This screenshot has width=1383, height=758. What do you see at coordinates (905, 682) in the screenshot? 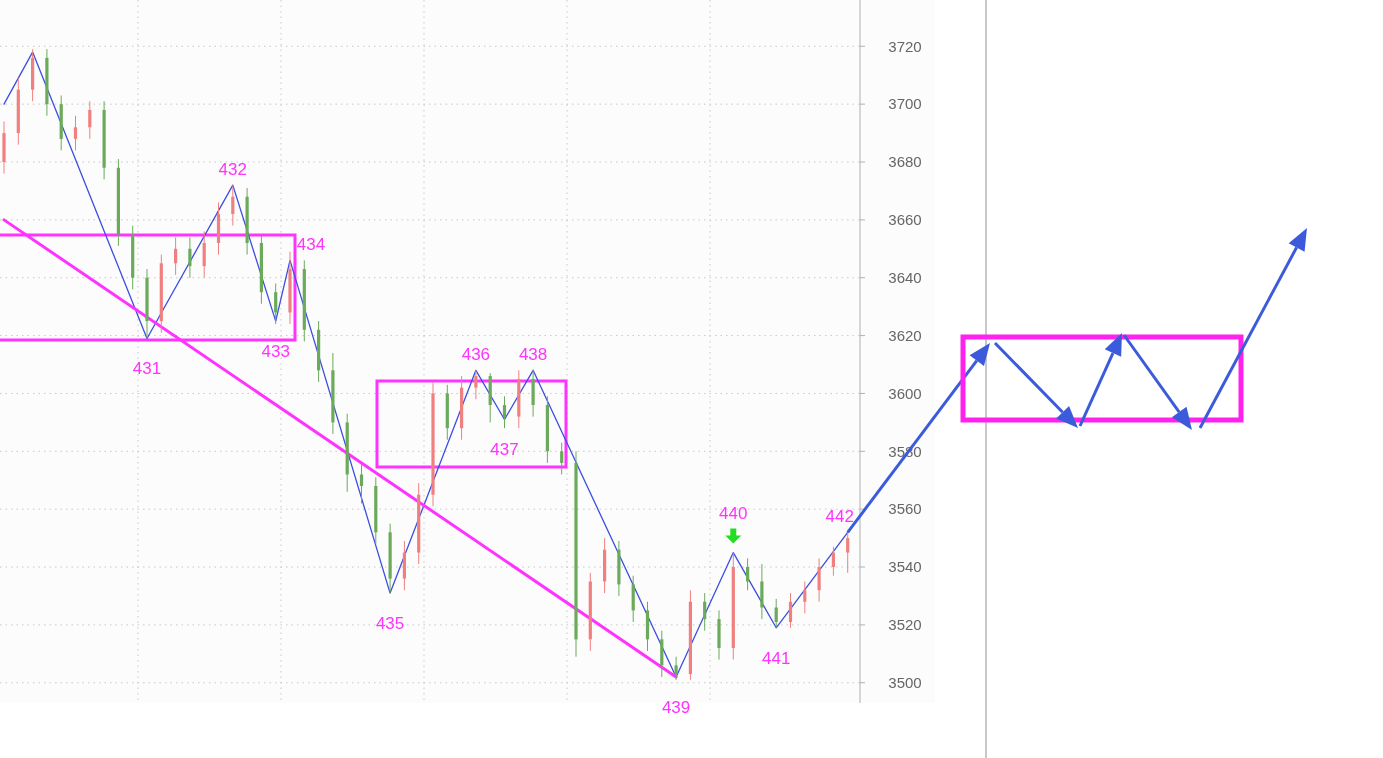
I see `y-tick-label: 3500` at bounding box center [905, 682].